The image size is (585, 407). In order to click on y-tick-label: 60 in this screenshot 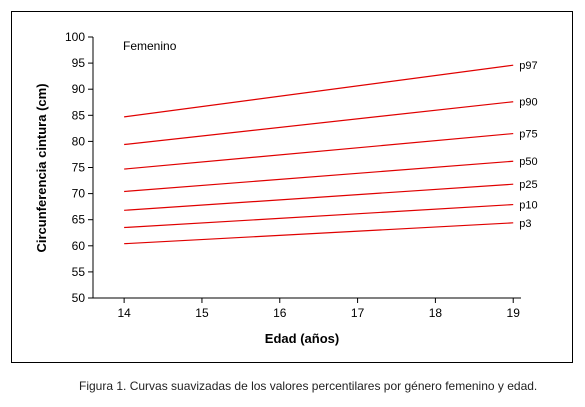, I will do `click(79, 246)`.